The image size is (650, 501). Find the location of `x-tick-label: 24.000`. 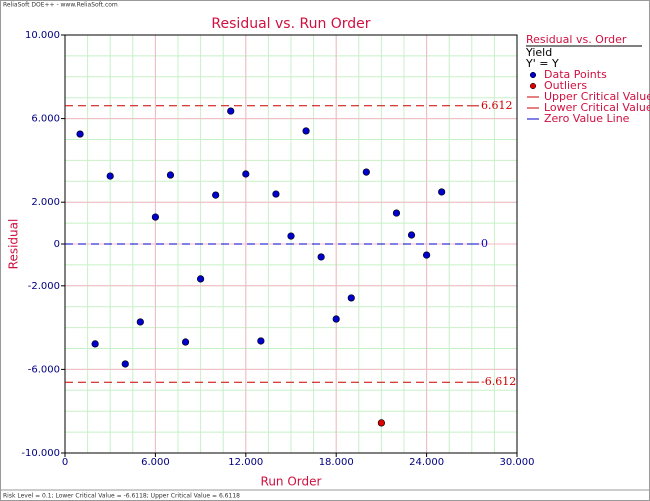

x-tick-label: 24.000 is located at coordinates (426, 462).